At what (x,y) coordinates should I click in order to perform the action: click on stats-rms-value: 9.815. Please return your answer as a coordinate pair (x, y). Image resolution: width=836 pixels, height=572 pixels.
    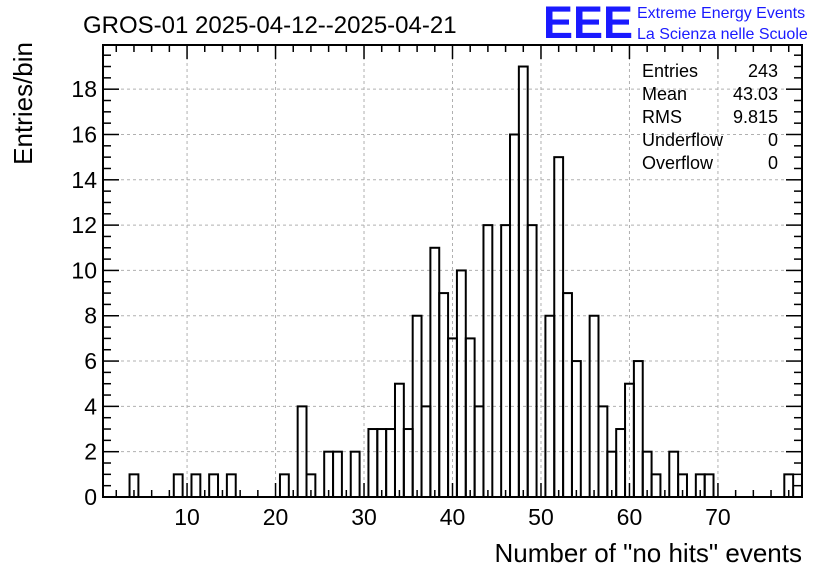
    Looking at the image, I should click on (755, 117).